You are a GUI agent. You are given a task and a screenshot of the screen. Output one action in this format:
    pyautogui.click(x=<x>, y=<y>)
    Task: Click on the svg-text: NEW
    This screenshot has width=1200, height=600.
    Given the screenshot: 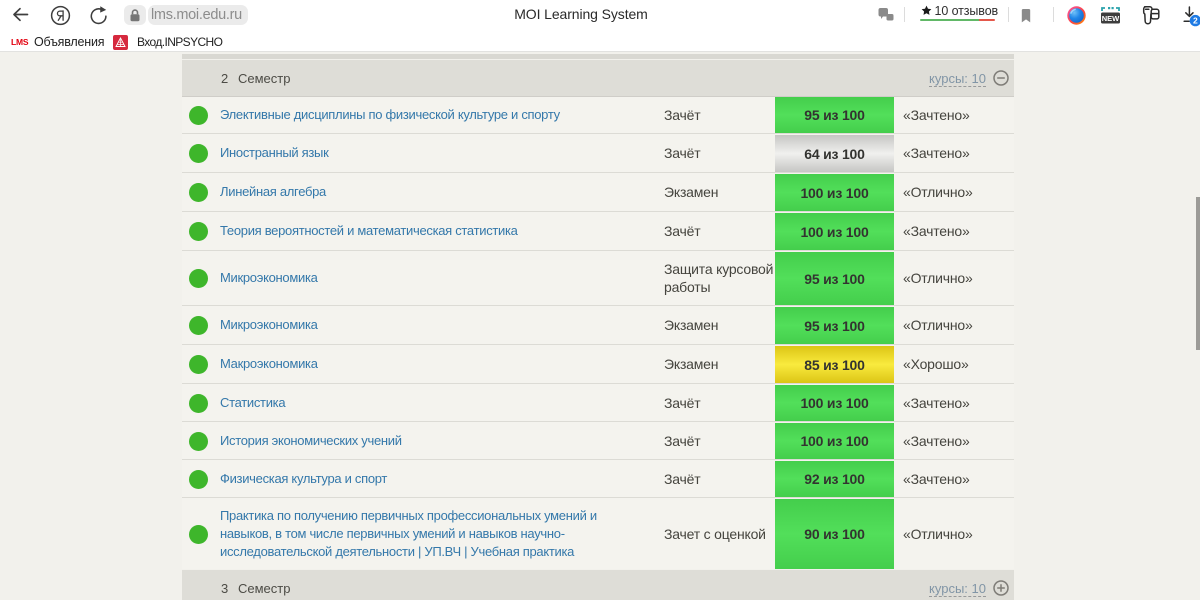 What is the action you would take?
    pyautogui.click(x=1111, y=18)
    